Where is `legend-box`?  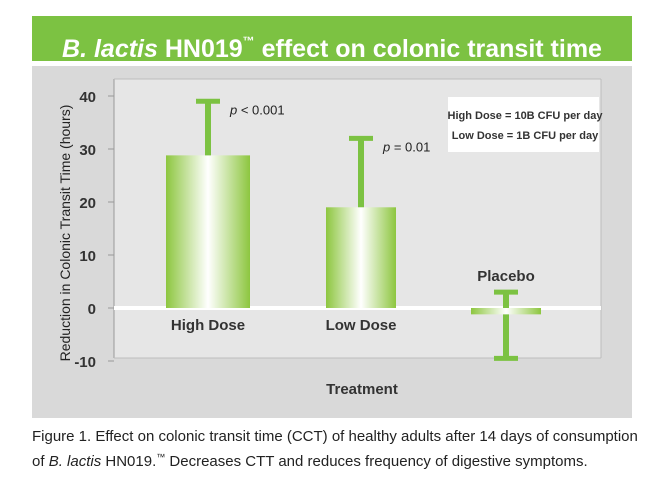
legend-box is located at coordinates (523, 124).